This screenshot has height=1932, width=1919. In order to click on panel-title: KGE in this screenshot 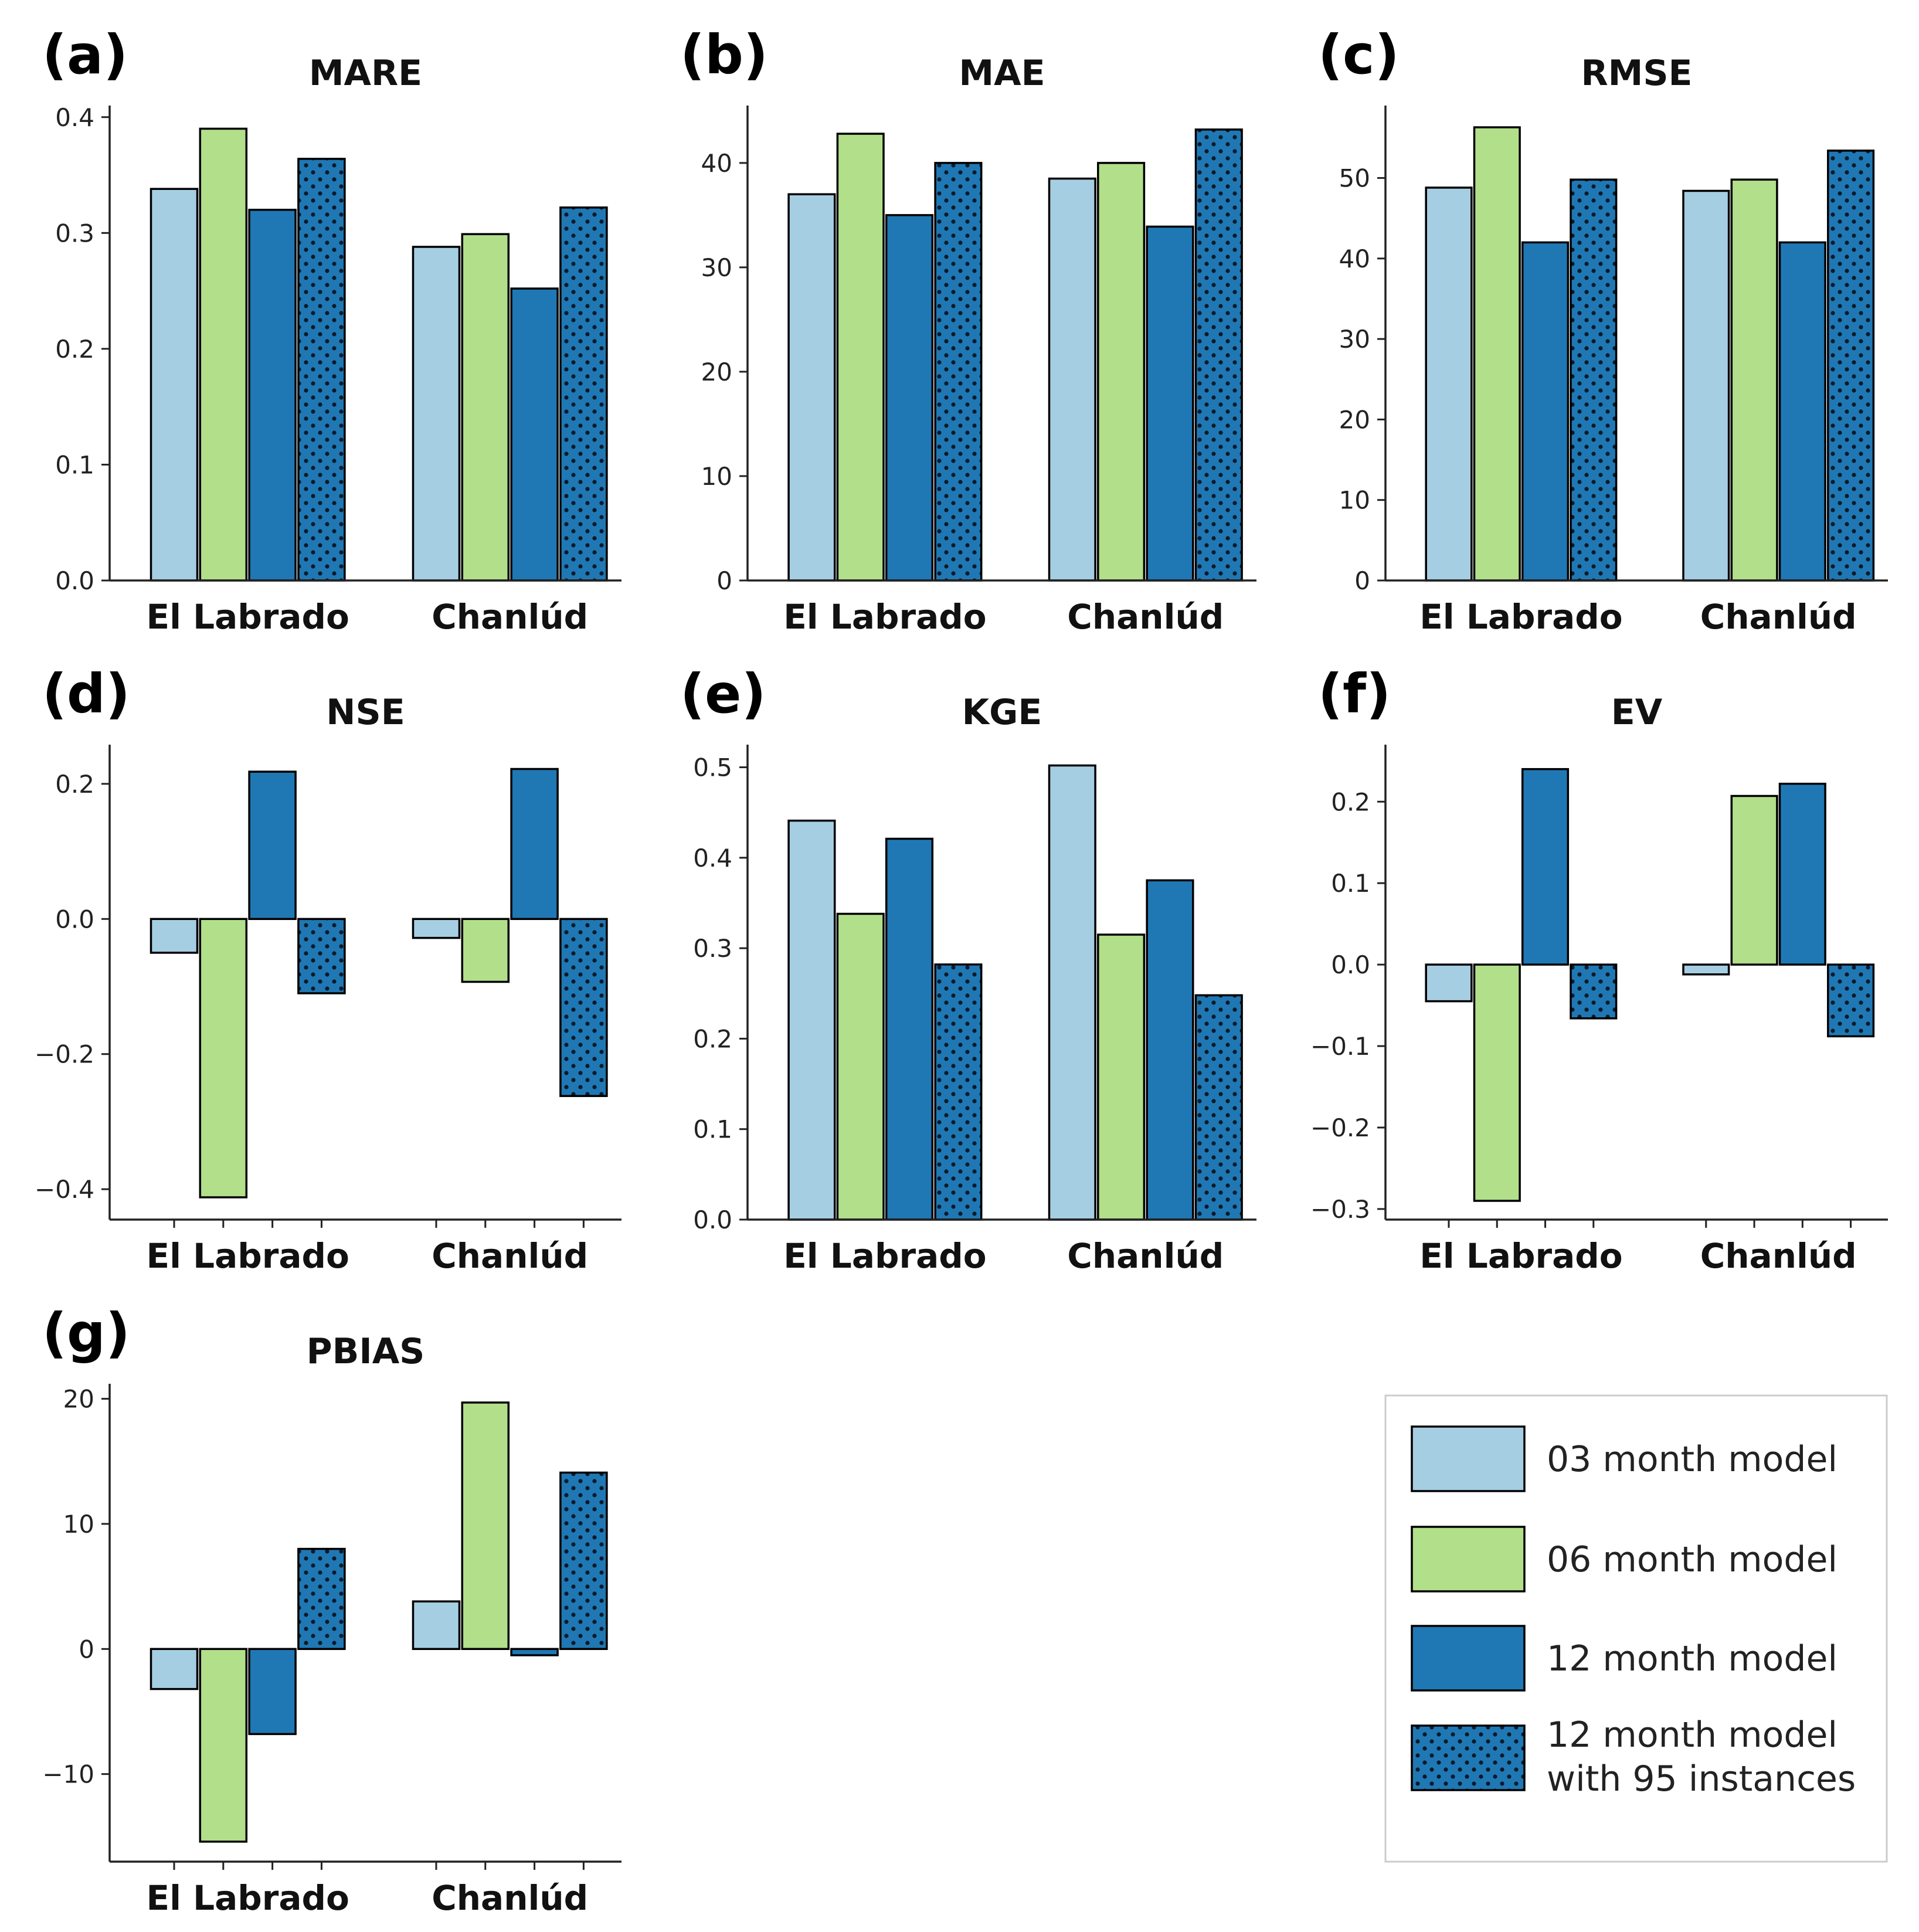, I will do `click(1002, 712)`.